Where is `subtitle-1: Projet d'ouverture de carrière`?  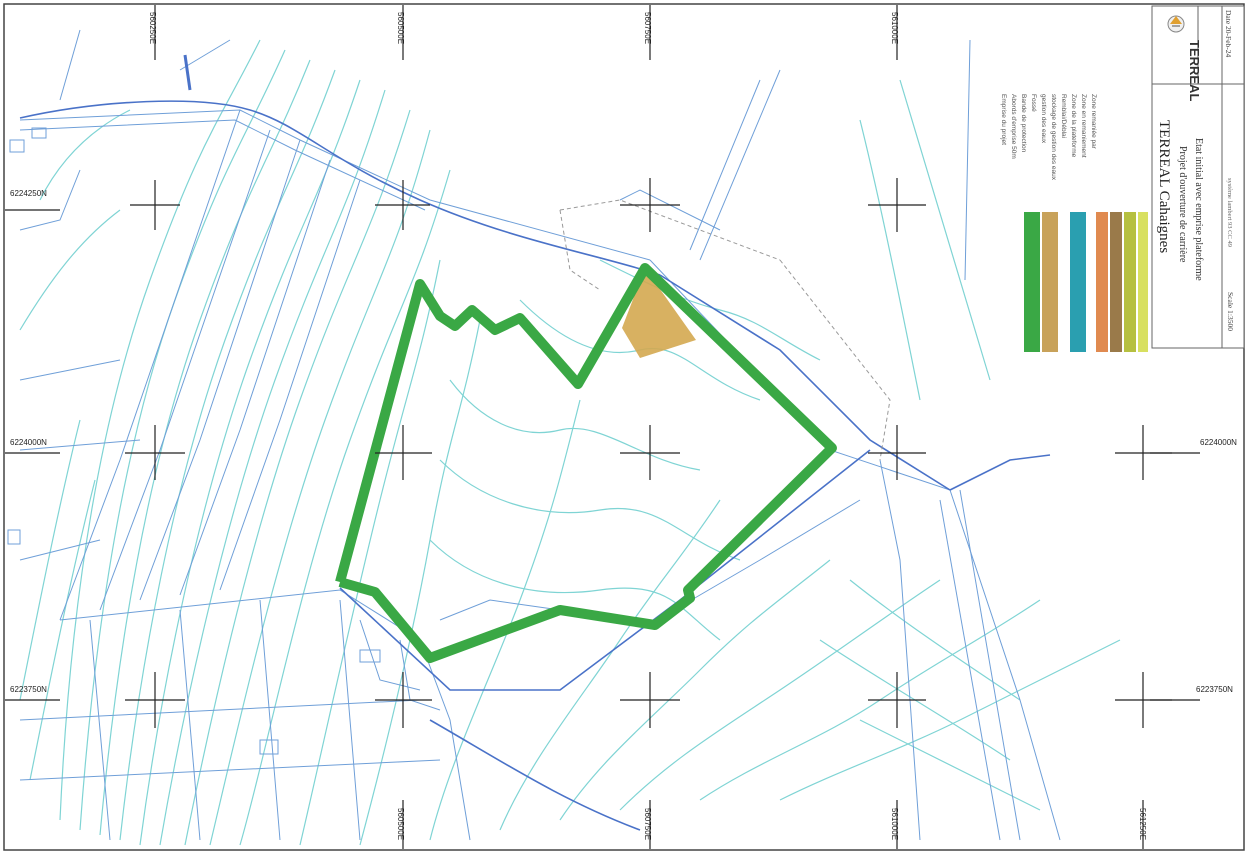 subtitle-1: Projet d'ouverture de carrière is located at coordinates (1182, 204).